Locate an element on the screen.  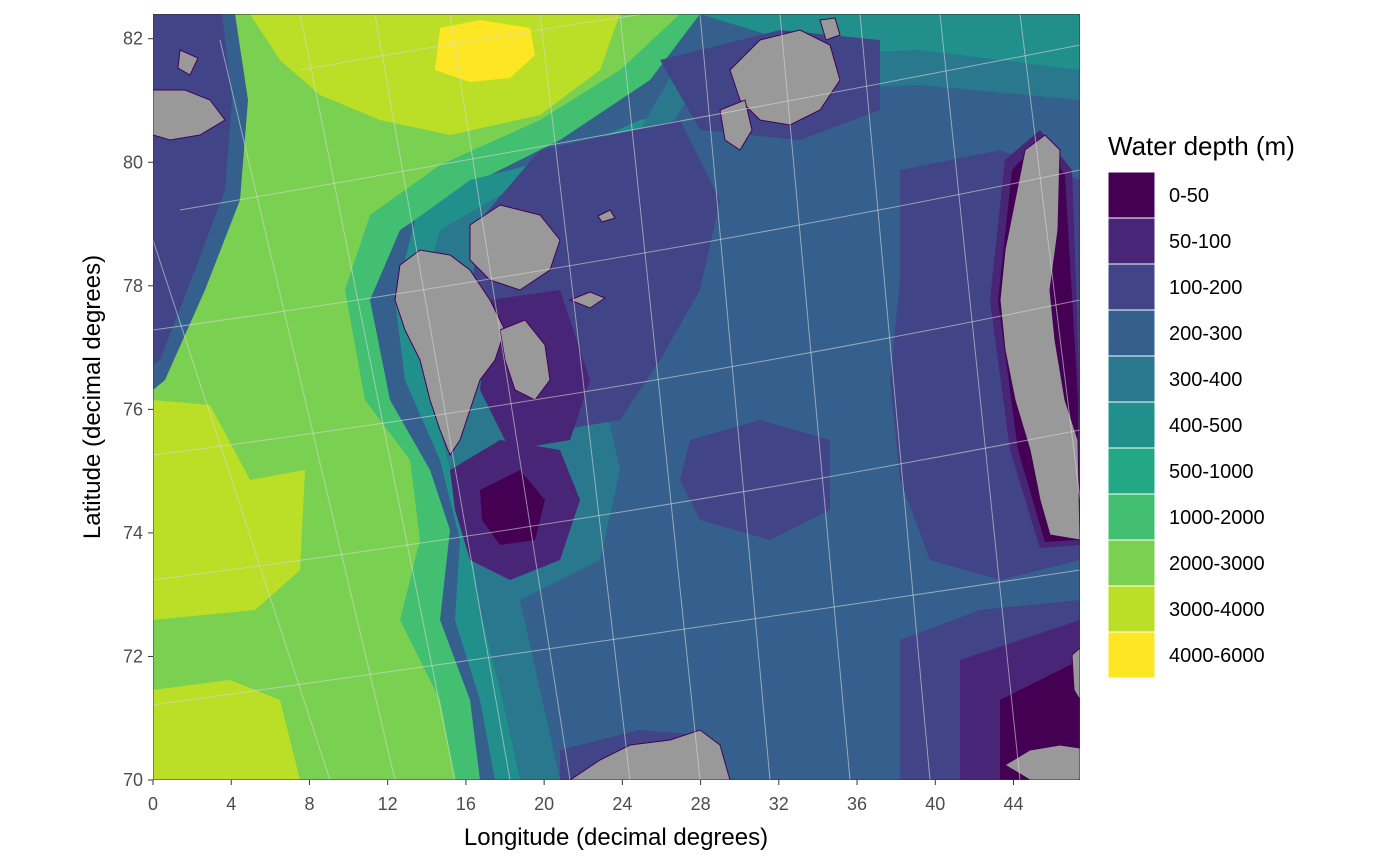
legend-key-label: 500-1000 is located at coordinates (1211, 472).